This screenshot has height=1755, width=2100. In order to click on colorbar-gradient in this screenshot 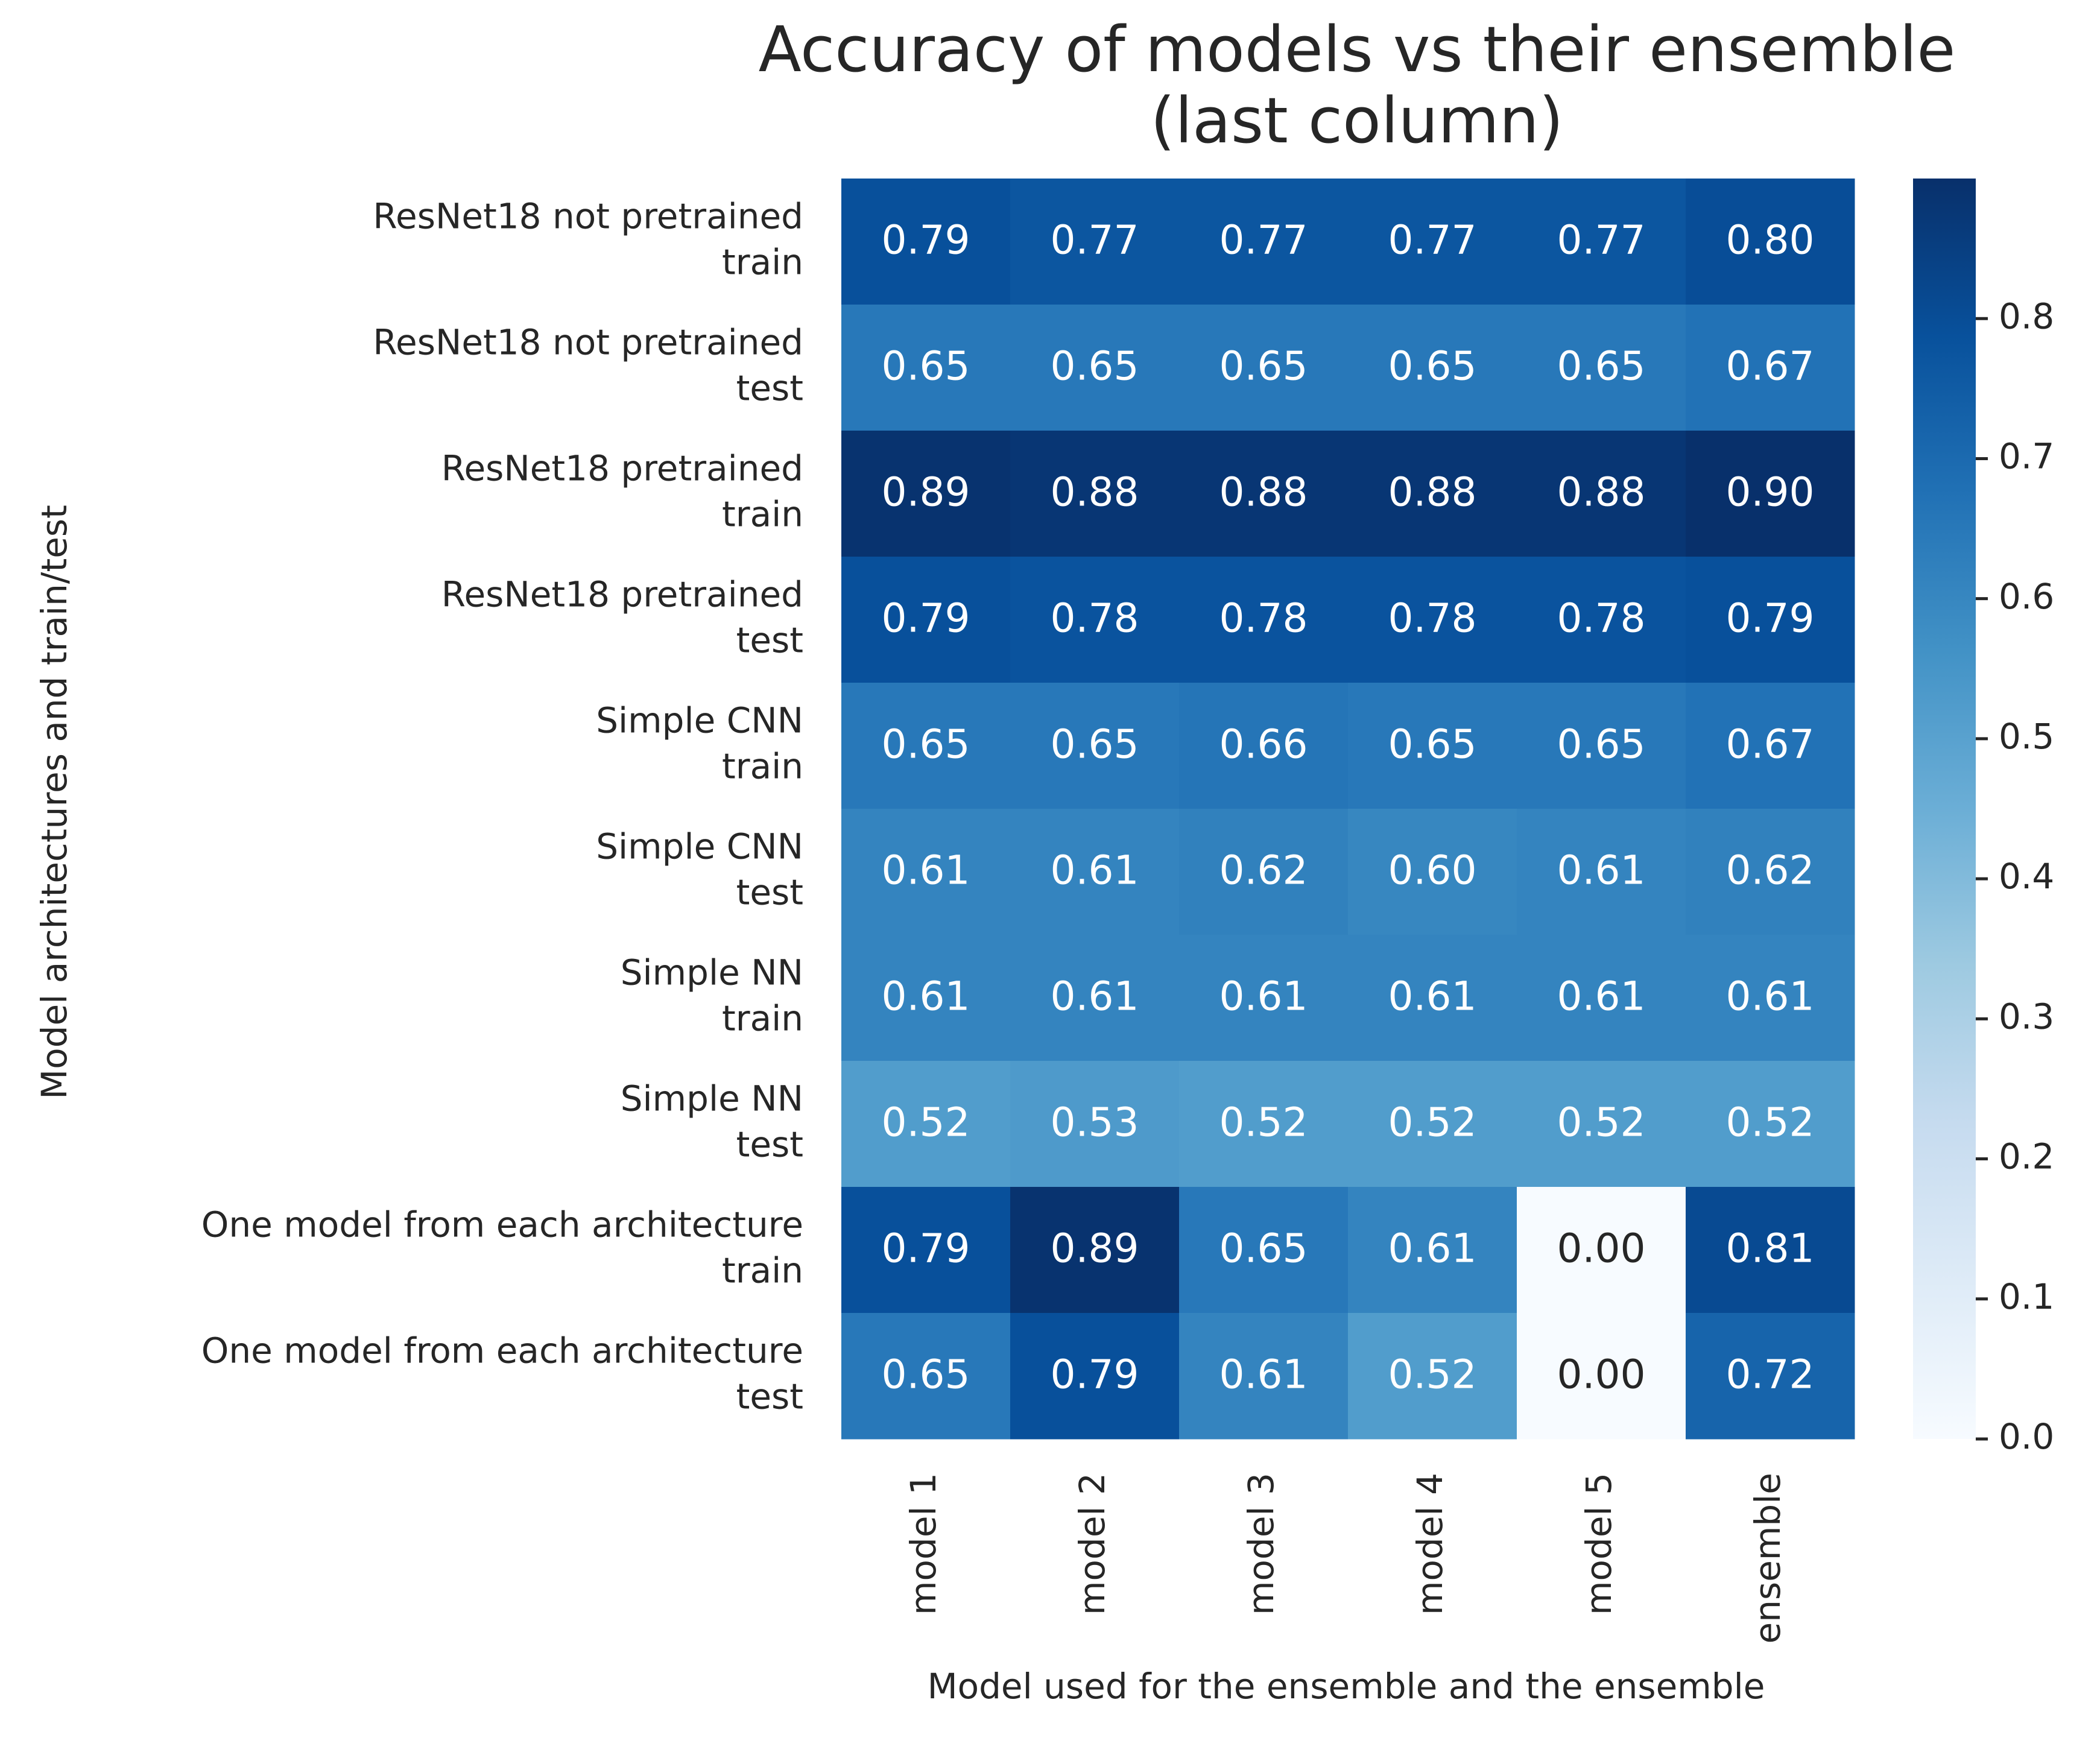, I will do `click(1944, 809)`.